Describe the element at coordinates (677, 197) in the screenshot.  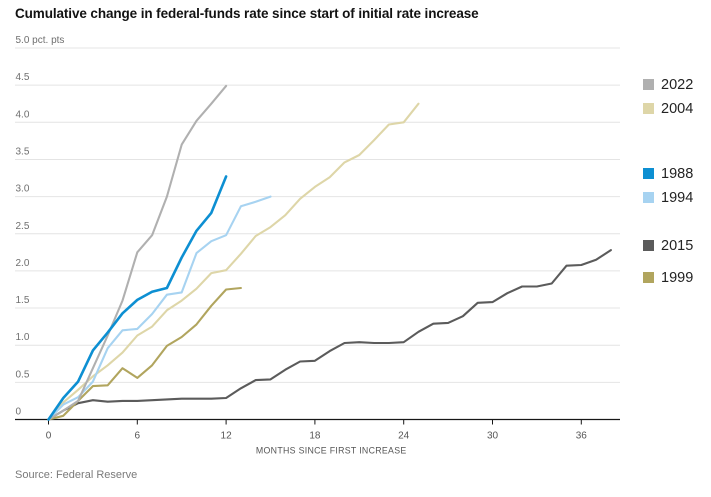
I see `legend-label-1994: 1994` at that location.